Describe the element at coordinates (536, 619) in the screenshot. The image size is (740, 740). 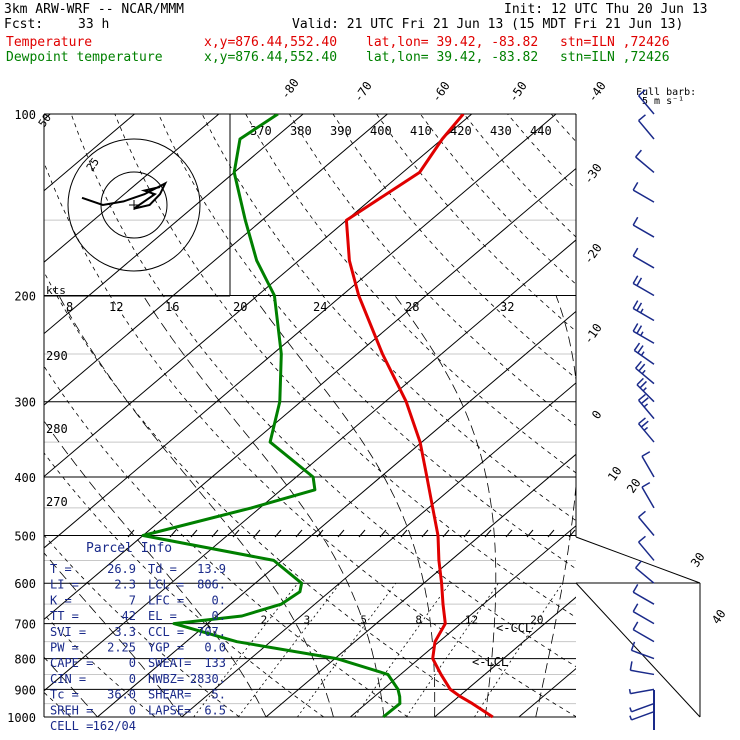
I see `mixing-ratio-label: 20` at that location.